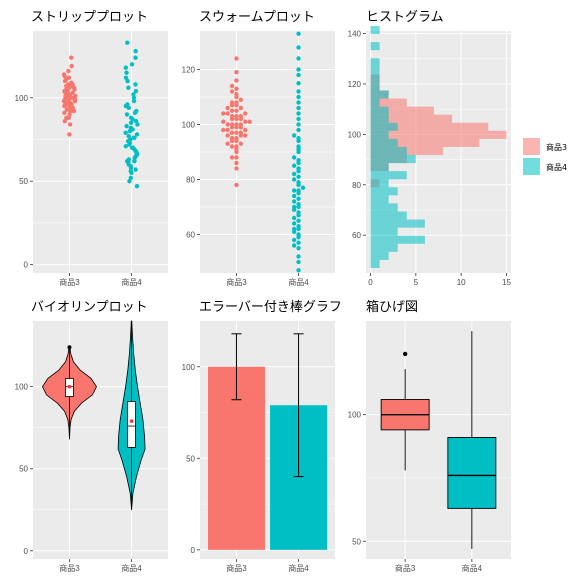 The image size is (586, 586). Describe the element at coordinates (69, 347) in the screenshot. I see `violin-outlier` at that location.